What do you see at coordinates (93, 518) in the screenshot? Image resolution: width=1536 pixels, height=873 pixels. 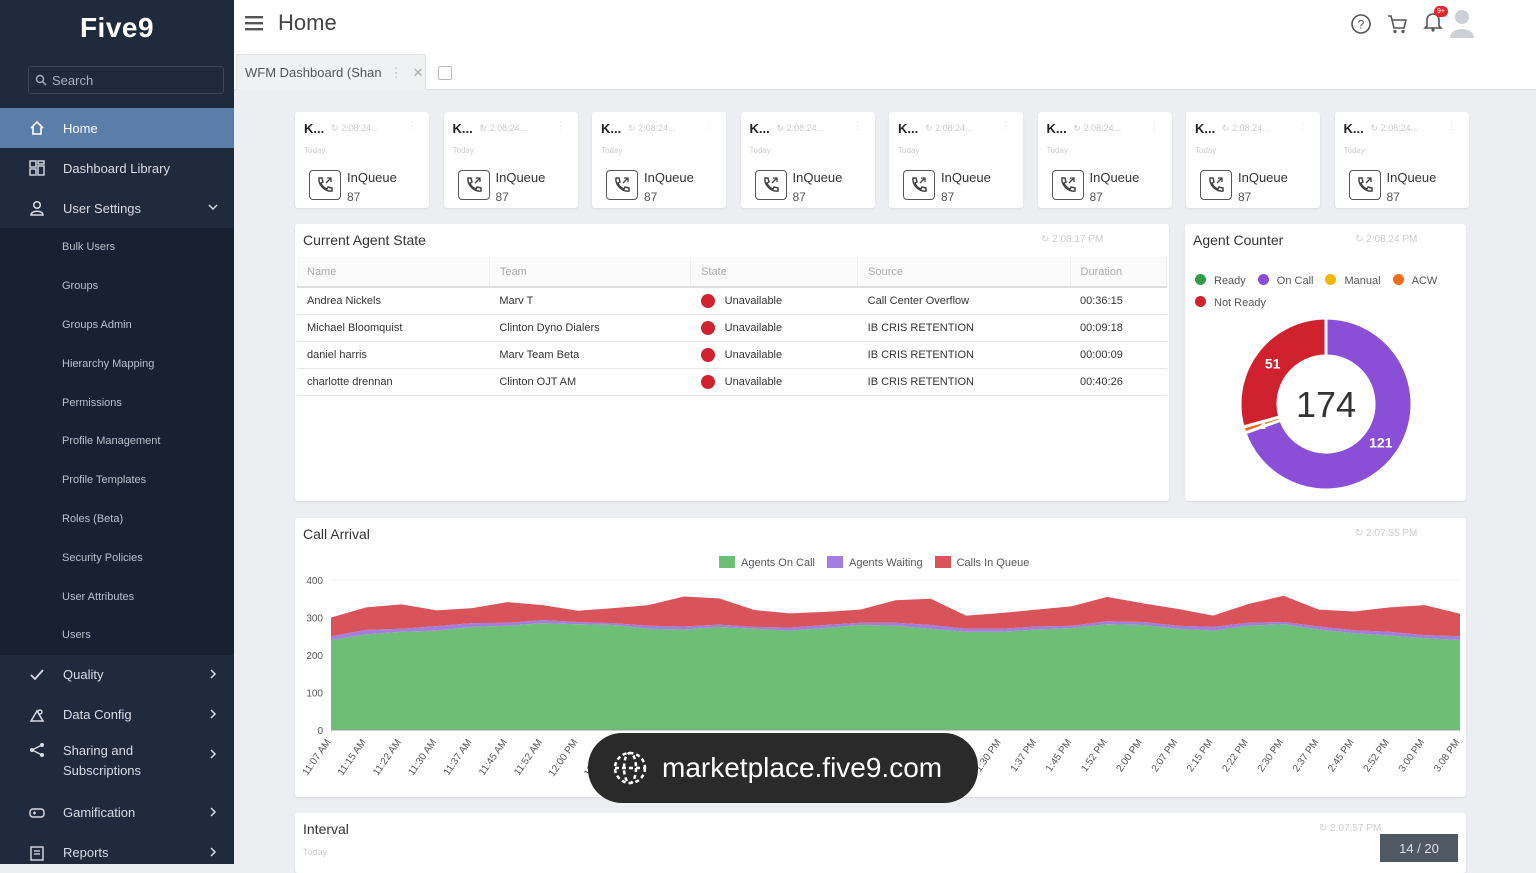 I see `sidebar-subitem-roles: Roles (Beta)` at bounding box center [93, 518].